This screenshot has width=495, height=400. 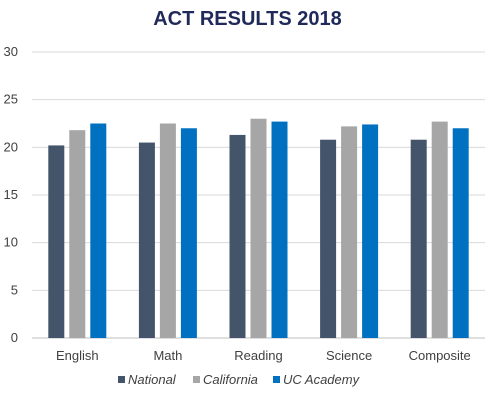 I want to click on y-tick-label: 15, so click(x=11, y=194).